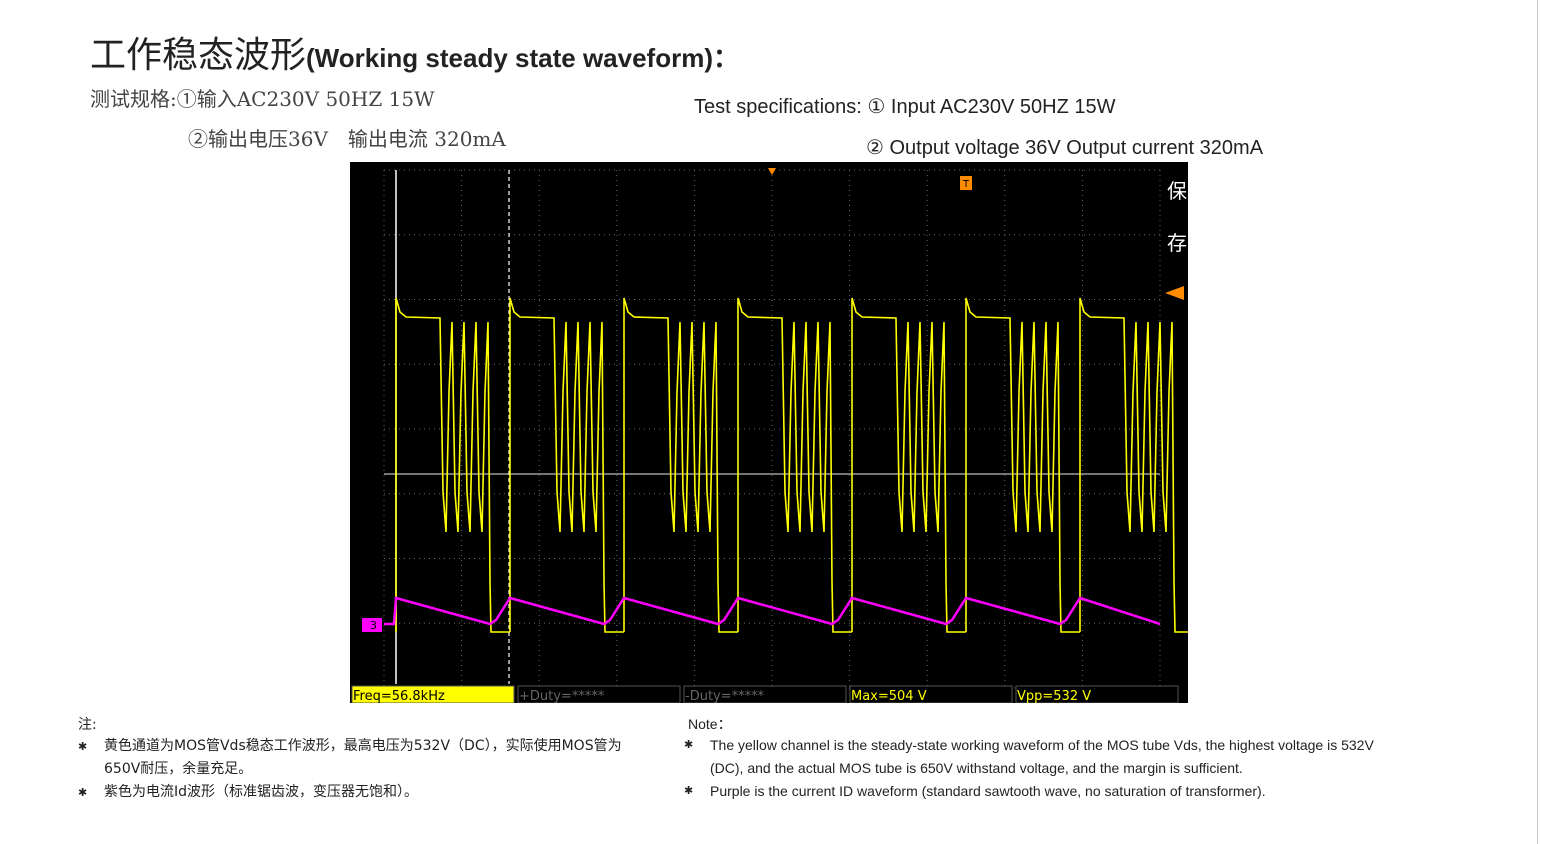  I want to click on trigger-label: T, so click(966, 184).